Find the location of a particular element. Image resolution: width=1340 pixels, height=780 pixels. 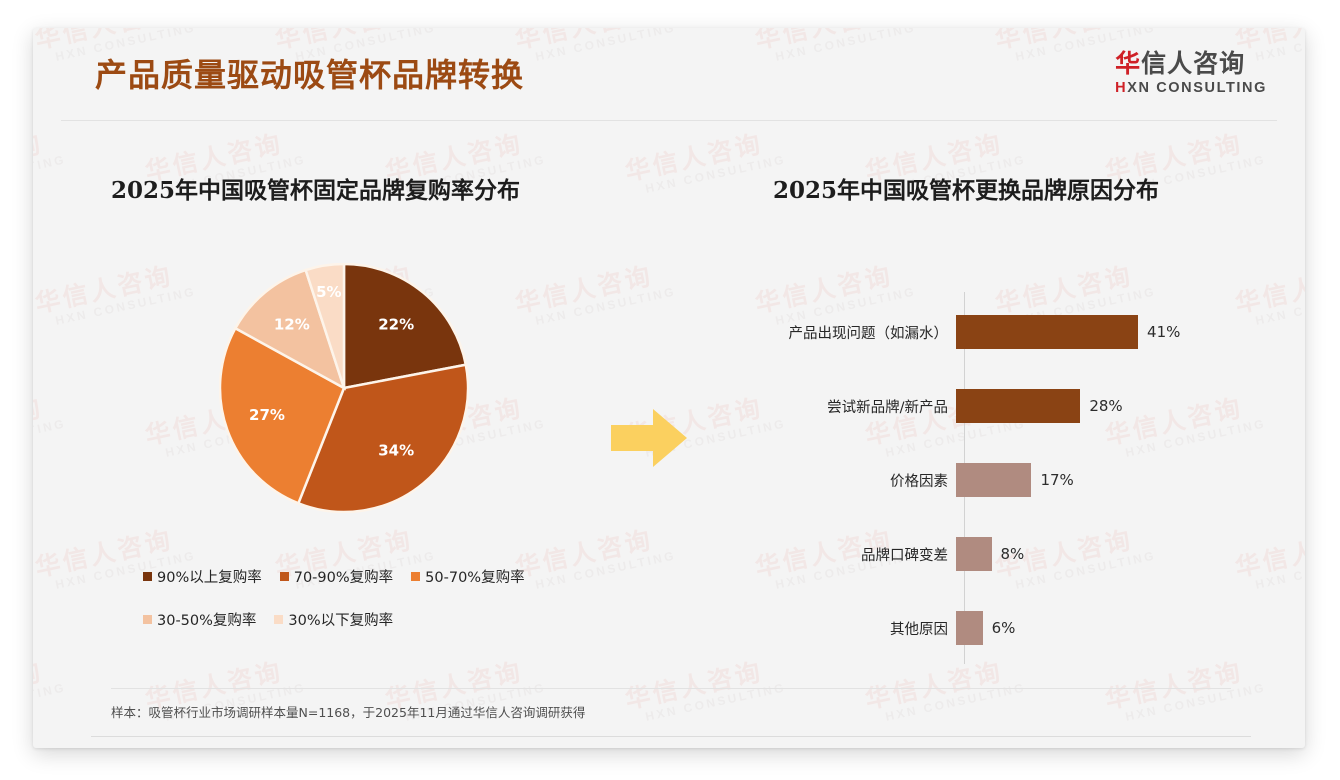

pie-slice-label: 5% is located at coordinates (328, 292).